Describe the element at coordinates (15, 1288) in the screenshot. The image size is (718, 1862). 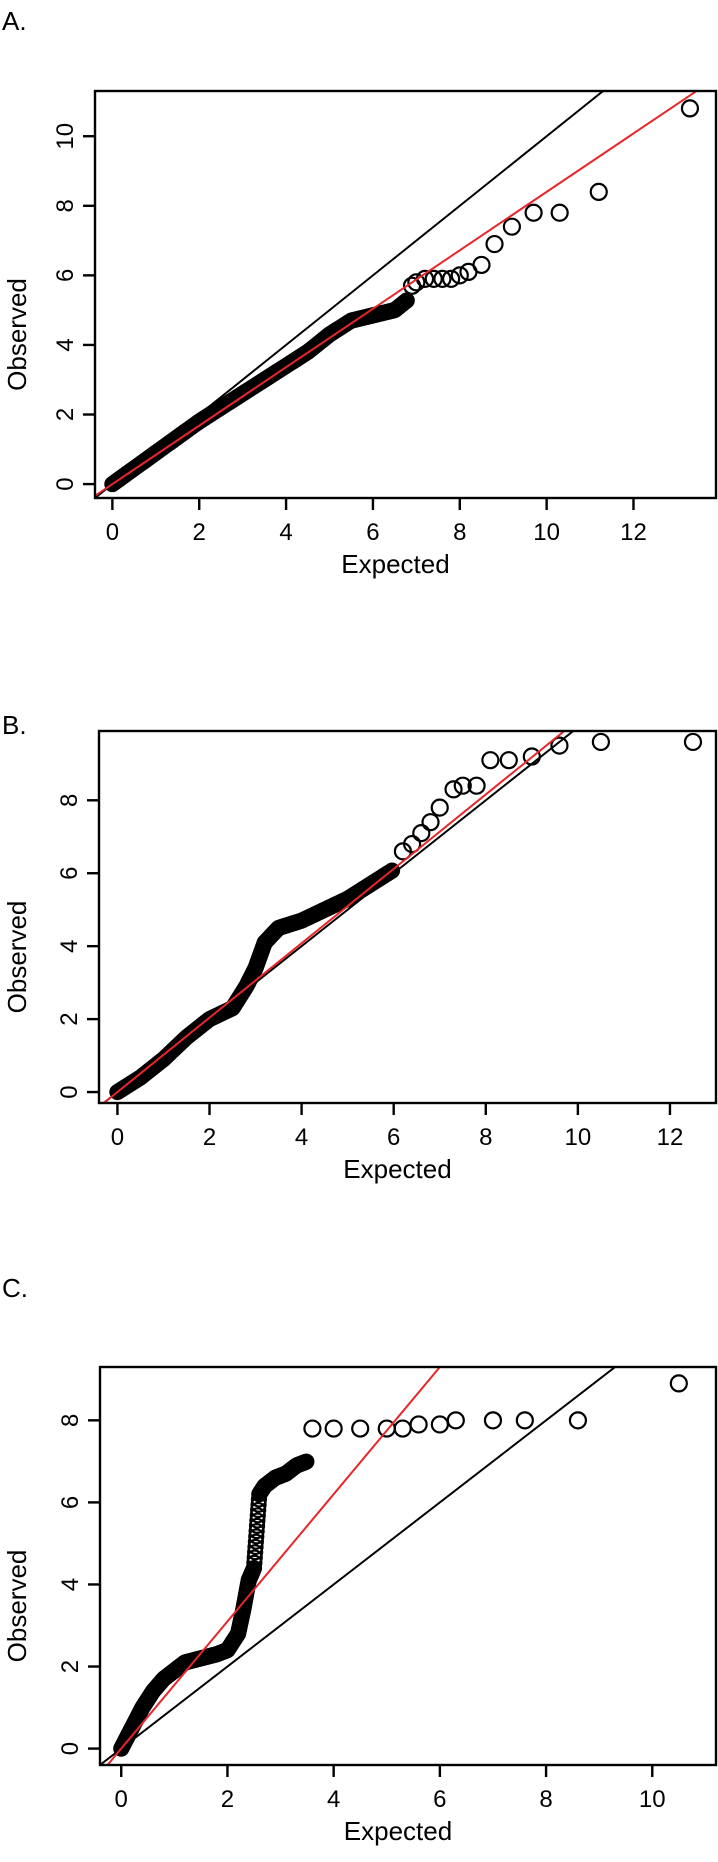
I see `panel-label: C.` at that location.